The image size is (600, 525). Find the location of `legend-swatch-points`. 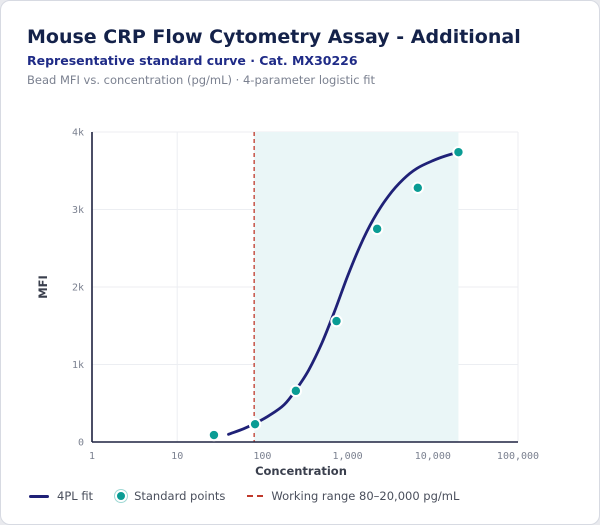

legend-swatch-points is located at coordinates (121, 496).